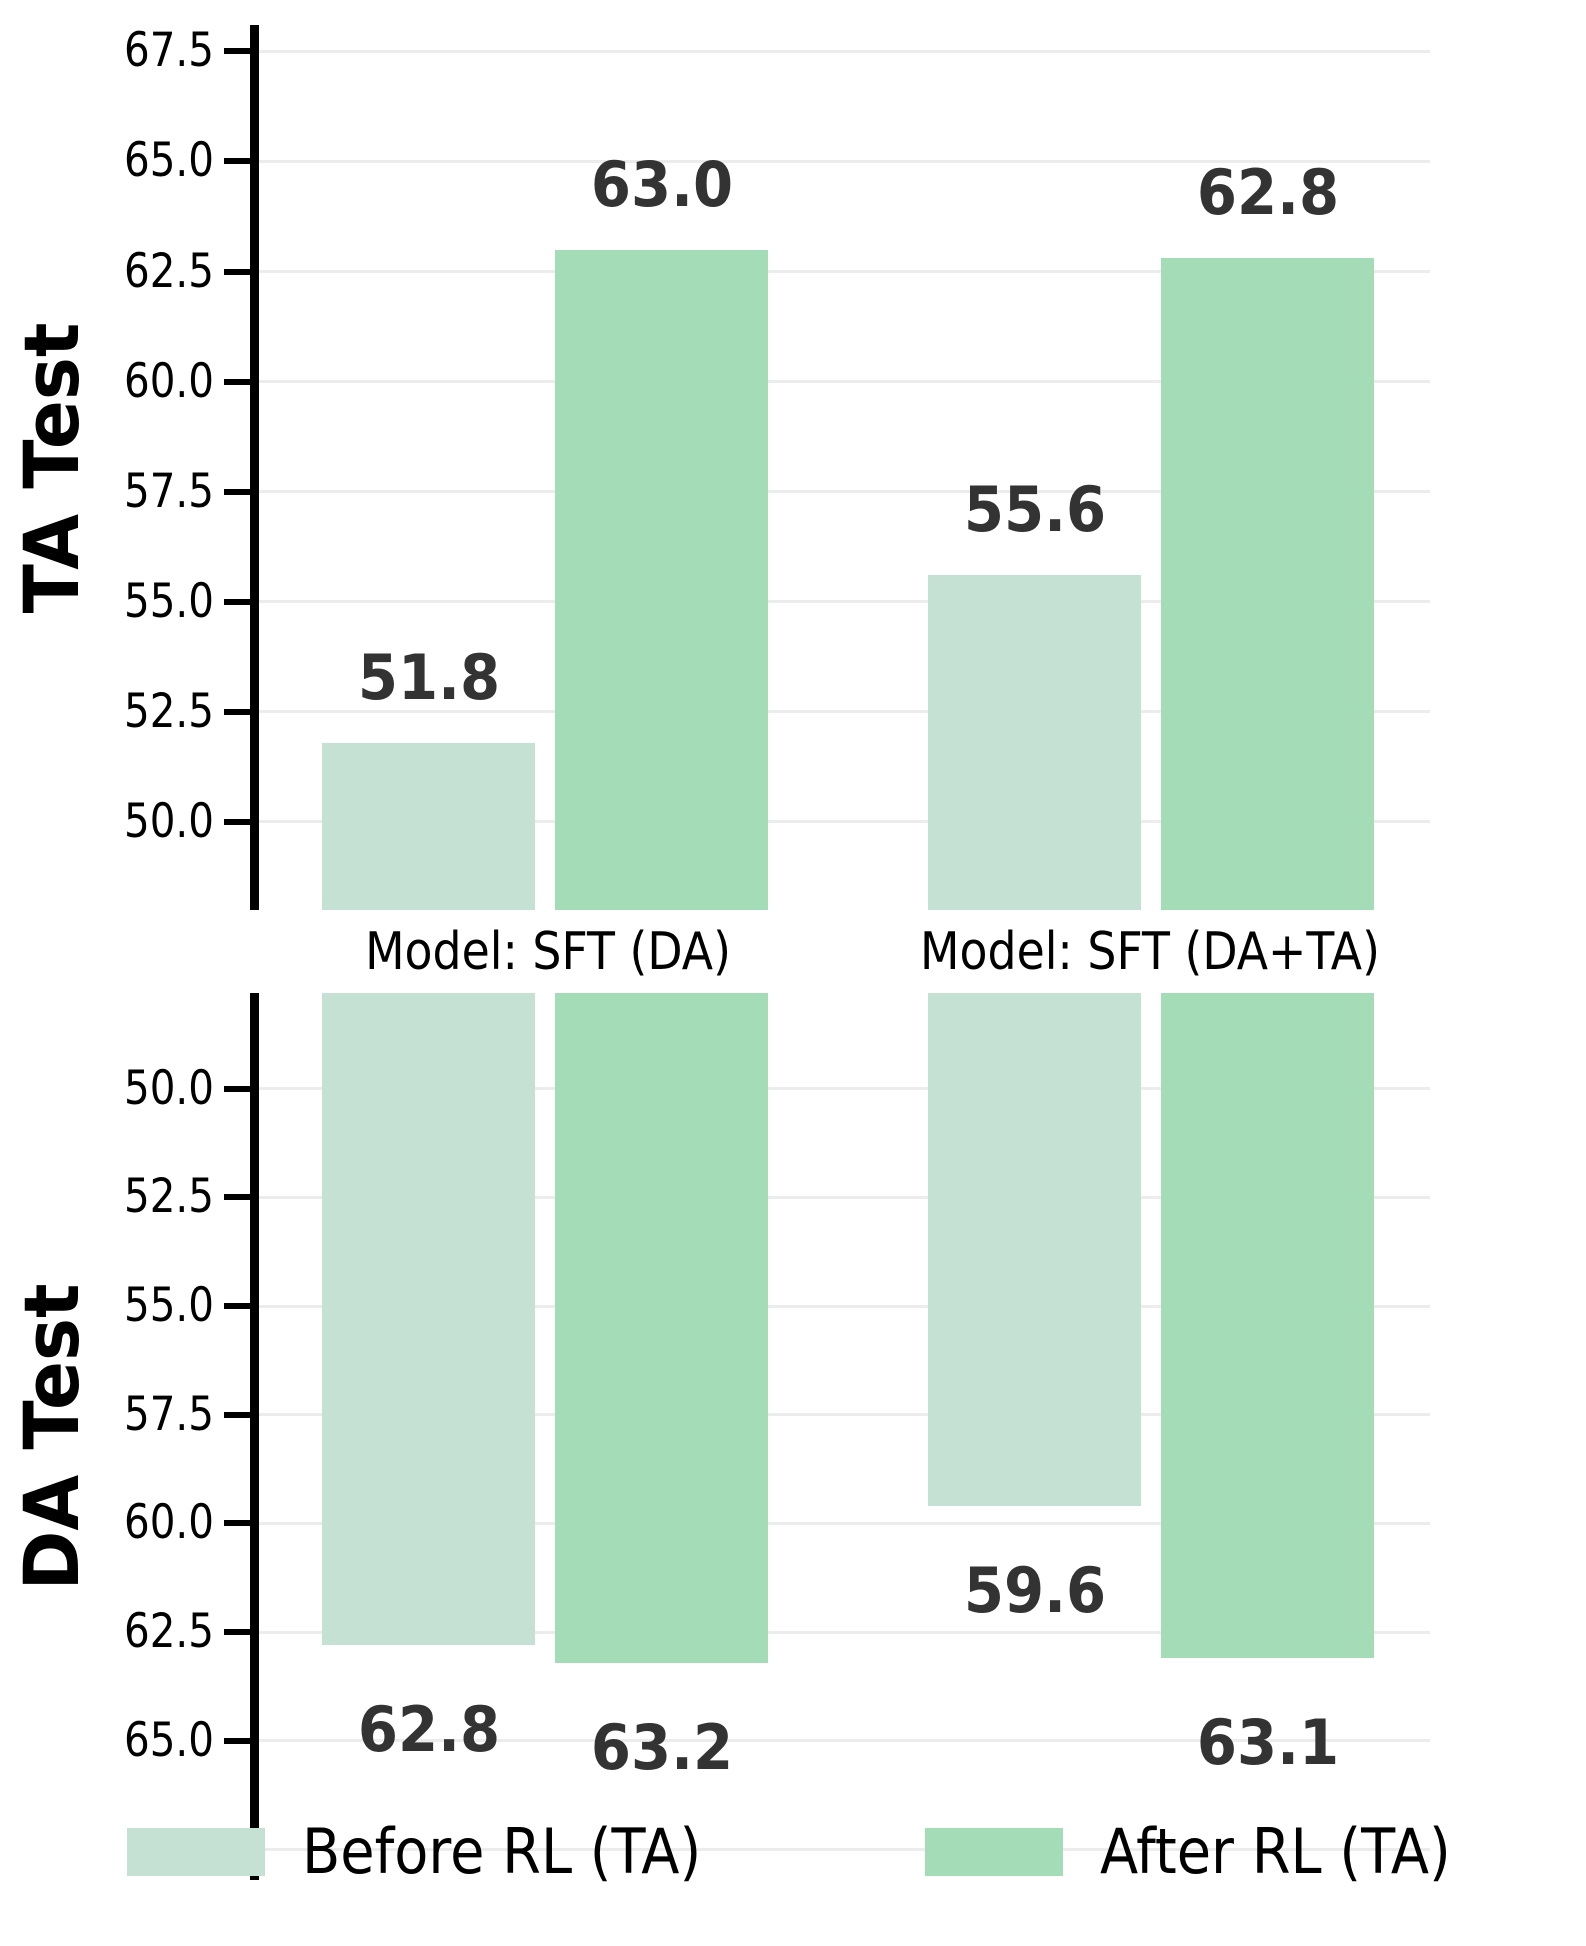  Describe the element at coordinates (196, 1852) in the screenshot. I see `legend-swatch-before-rl` at that location.